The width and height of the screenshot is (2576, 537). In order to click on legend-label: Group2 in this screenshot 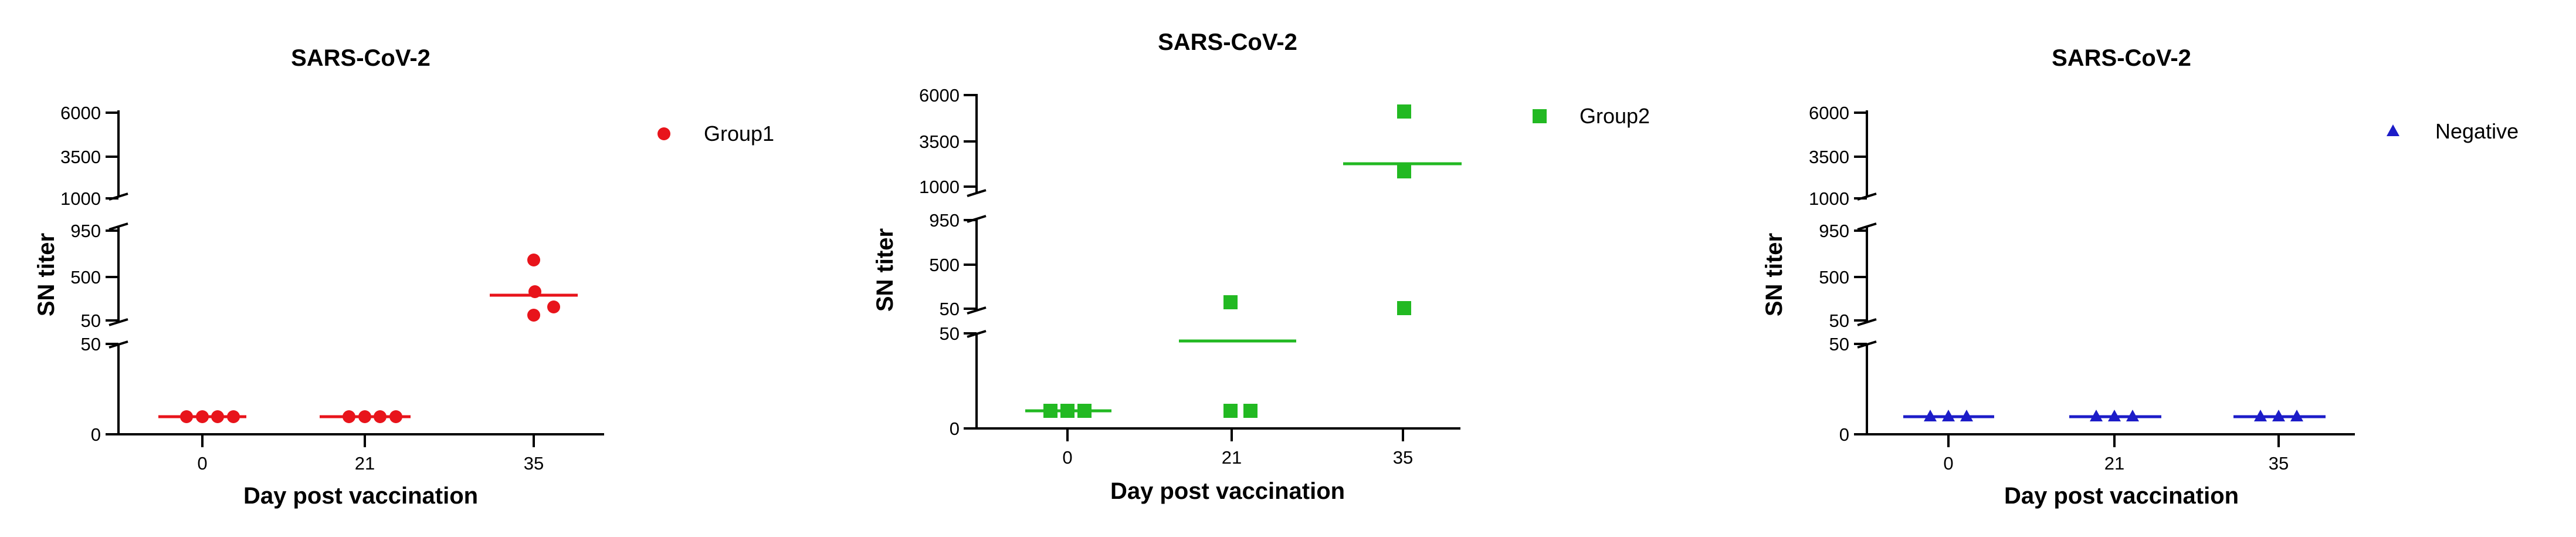, I will do `click(1615, 116)`.